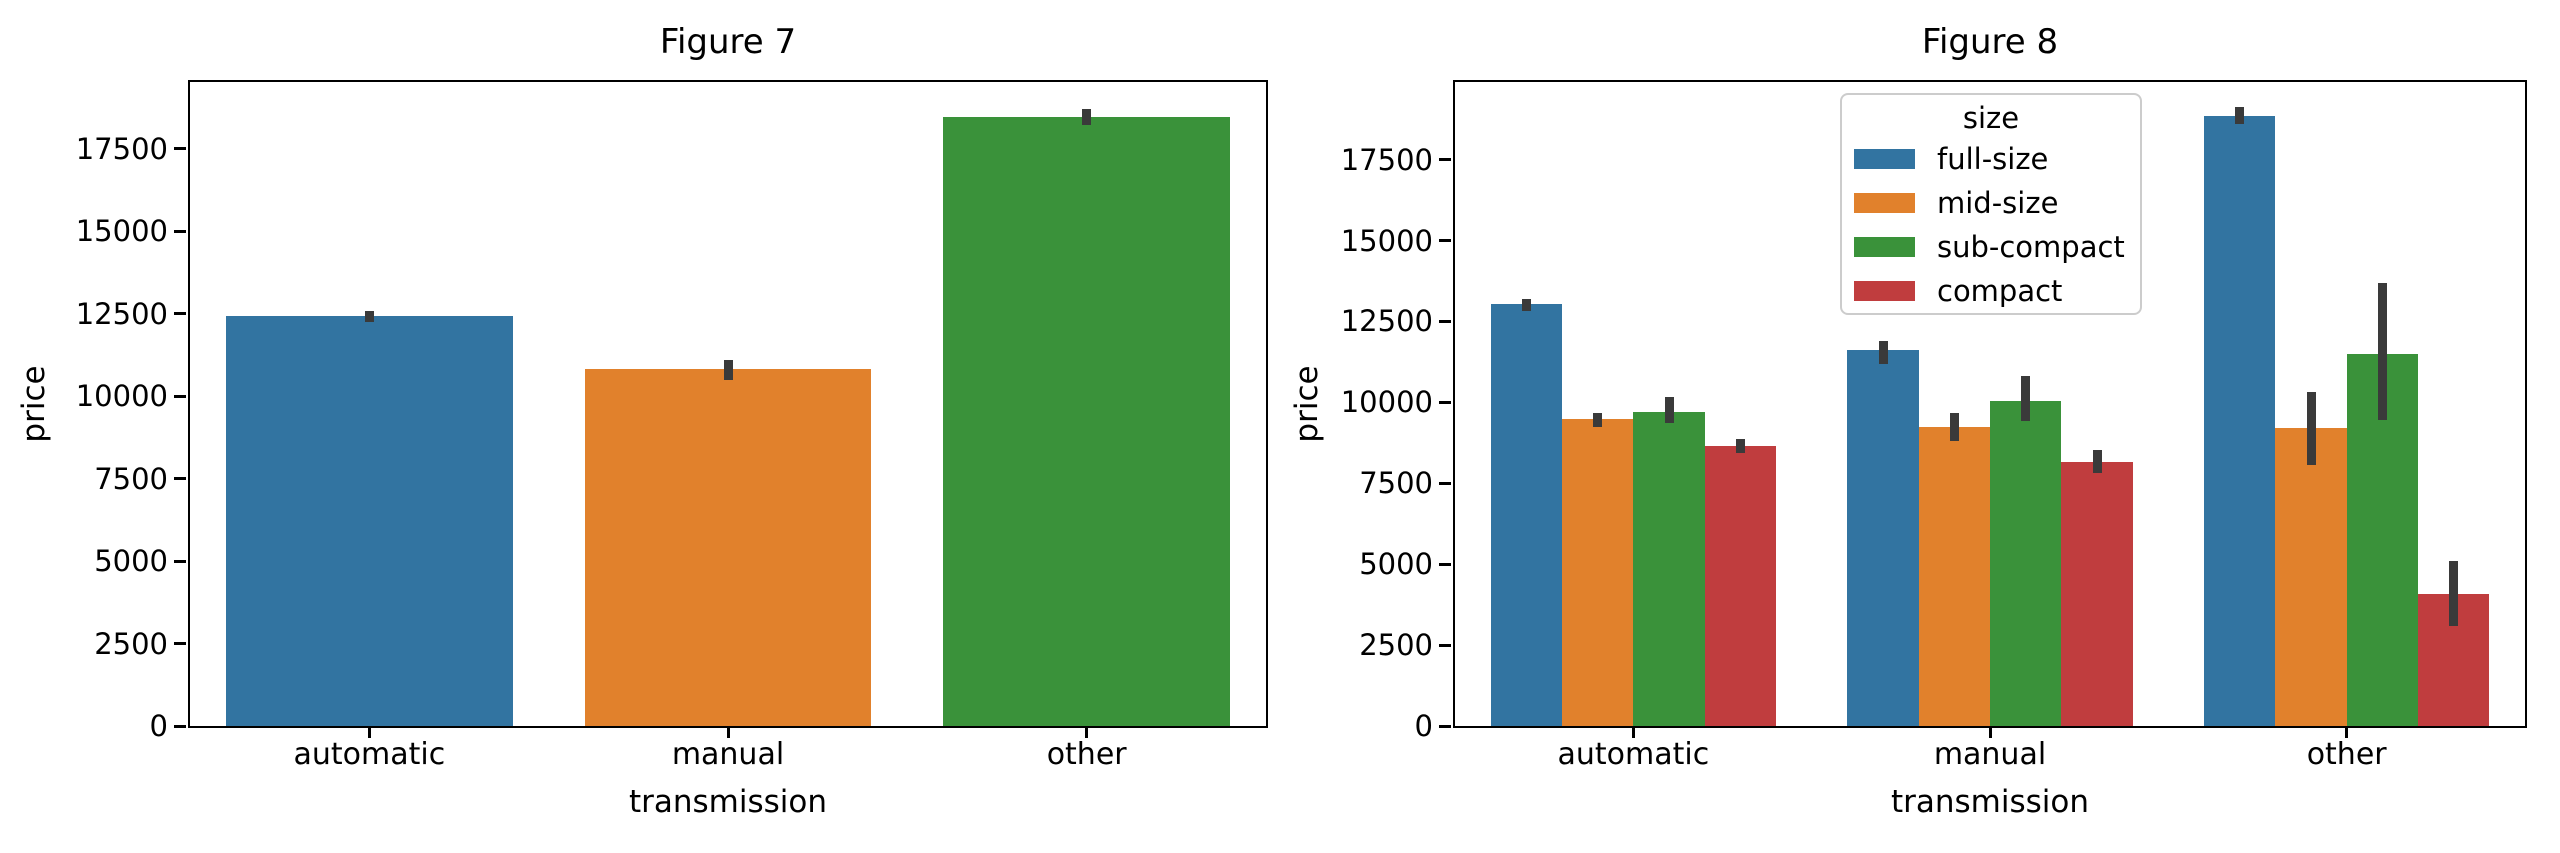  What do you see at coordinates (728, 802) in the screenshot?
I see `figure7-x-axis-label: transmission` at bounding box center [728, 802].